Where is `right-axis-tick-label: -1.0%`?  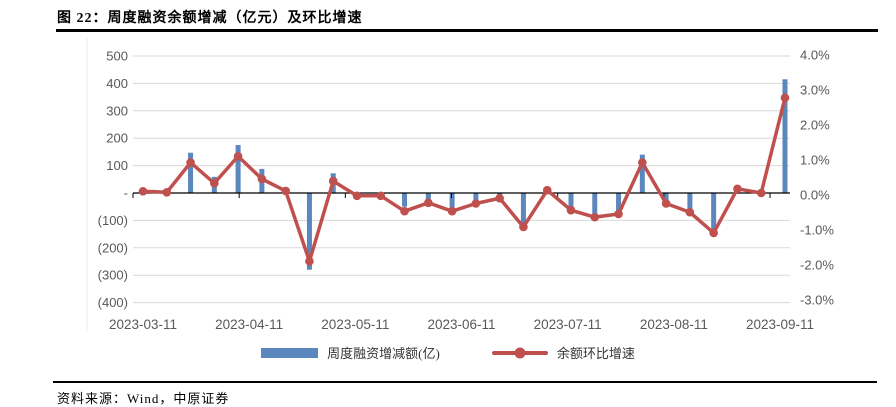
right-axis-tick-label: -1.0% is located at coordinates (817, 230).